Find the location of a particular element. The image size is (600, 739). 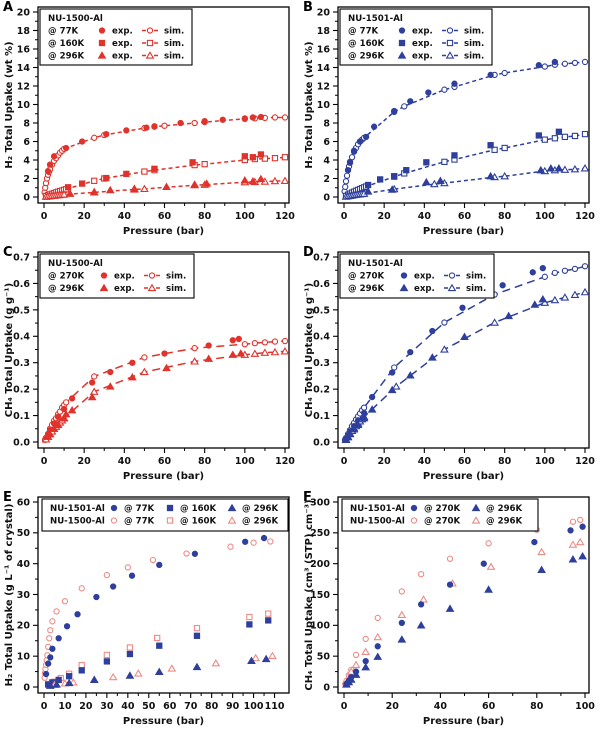

svg-text: 0.7 is located at coordinates (321, 257).